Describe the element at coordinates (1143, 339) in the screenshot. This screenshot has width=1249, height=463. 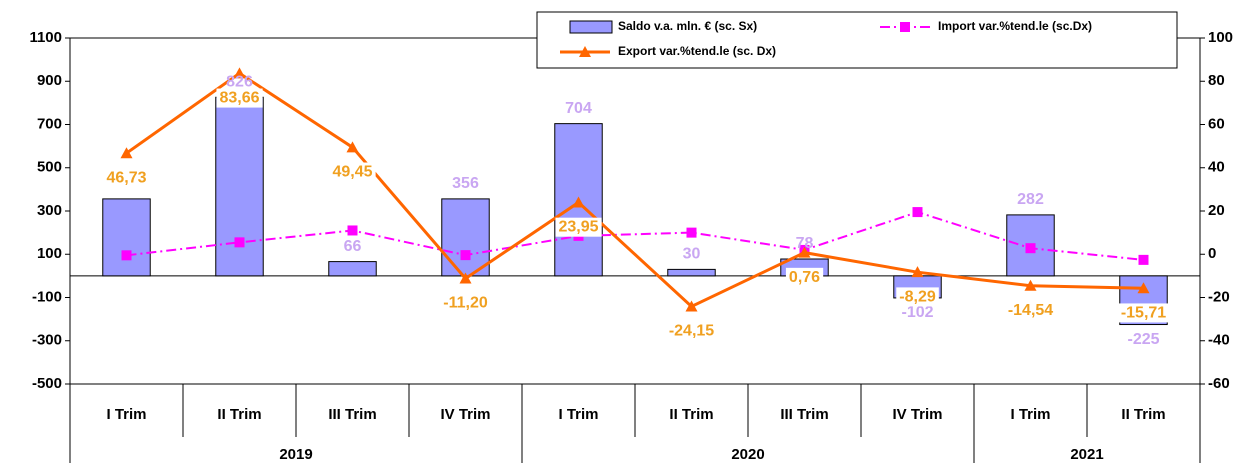
I see `data-label: -225` at that location.